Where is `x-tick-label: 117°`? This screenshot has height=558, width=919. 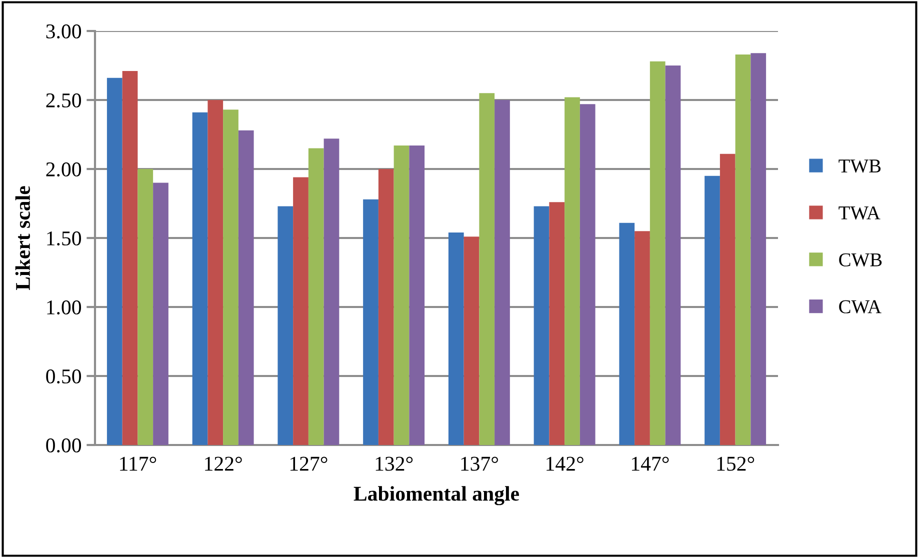 x-tick-label: 117° is located at coordinates (138, 463).